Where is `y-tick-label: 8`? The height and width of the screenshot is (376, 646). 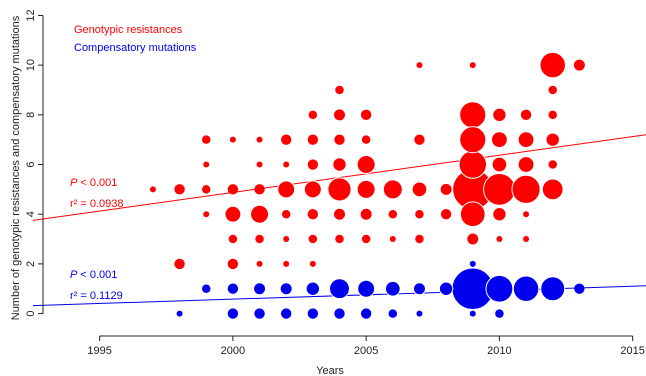
y-tick-label: 8 is located at coordinates (31, 115).